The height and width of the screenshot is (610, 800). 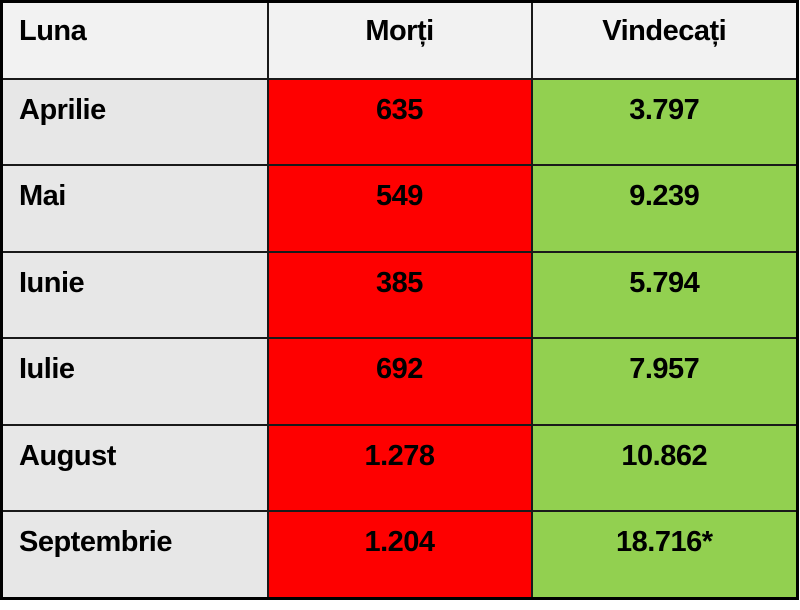 I want to click on month-cell: August, so click(x=134, y=468).